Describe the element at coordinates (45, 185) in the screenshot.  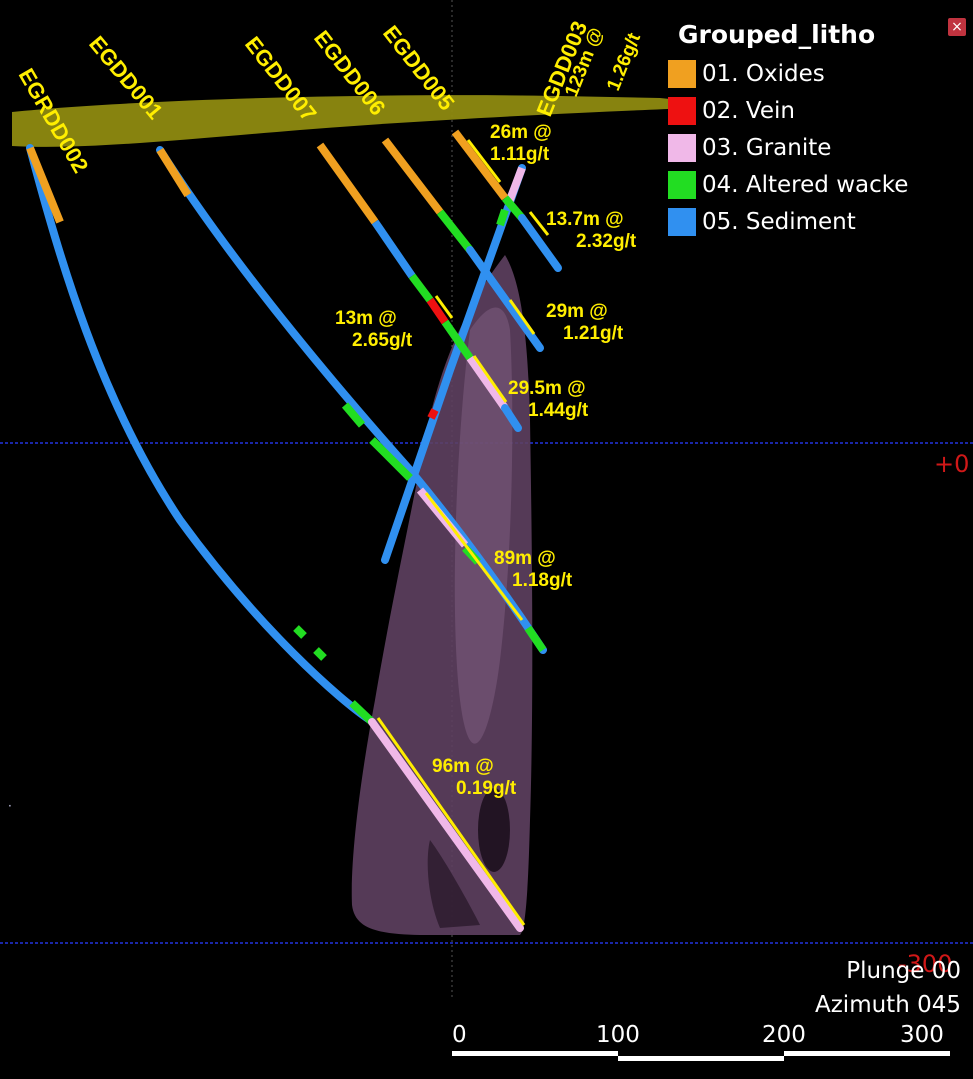
I see `egrdd002-oxides` at that location.